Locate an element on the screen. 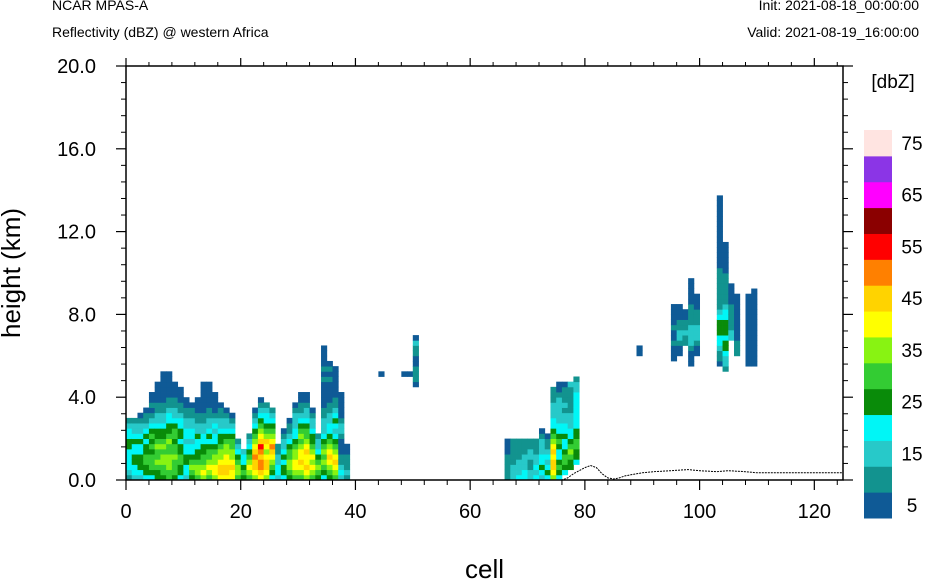  x-tick-label: 40 is located at coordinates (355, 512).